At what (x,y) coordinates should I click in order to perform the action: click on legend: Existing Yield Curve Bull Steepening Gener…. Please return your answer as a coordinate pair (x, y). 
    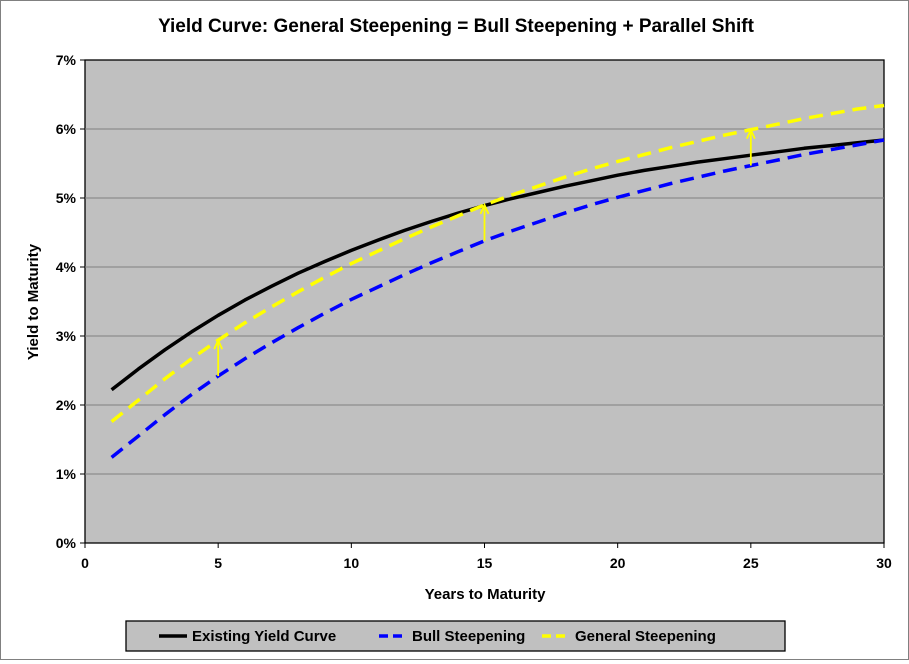
    Looking at the image, I should click on (455, 636).